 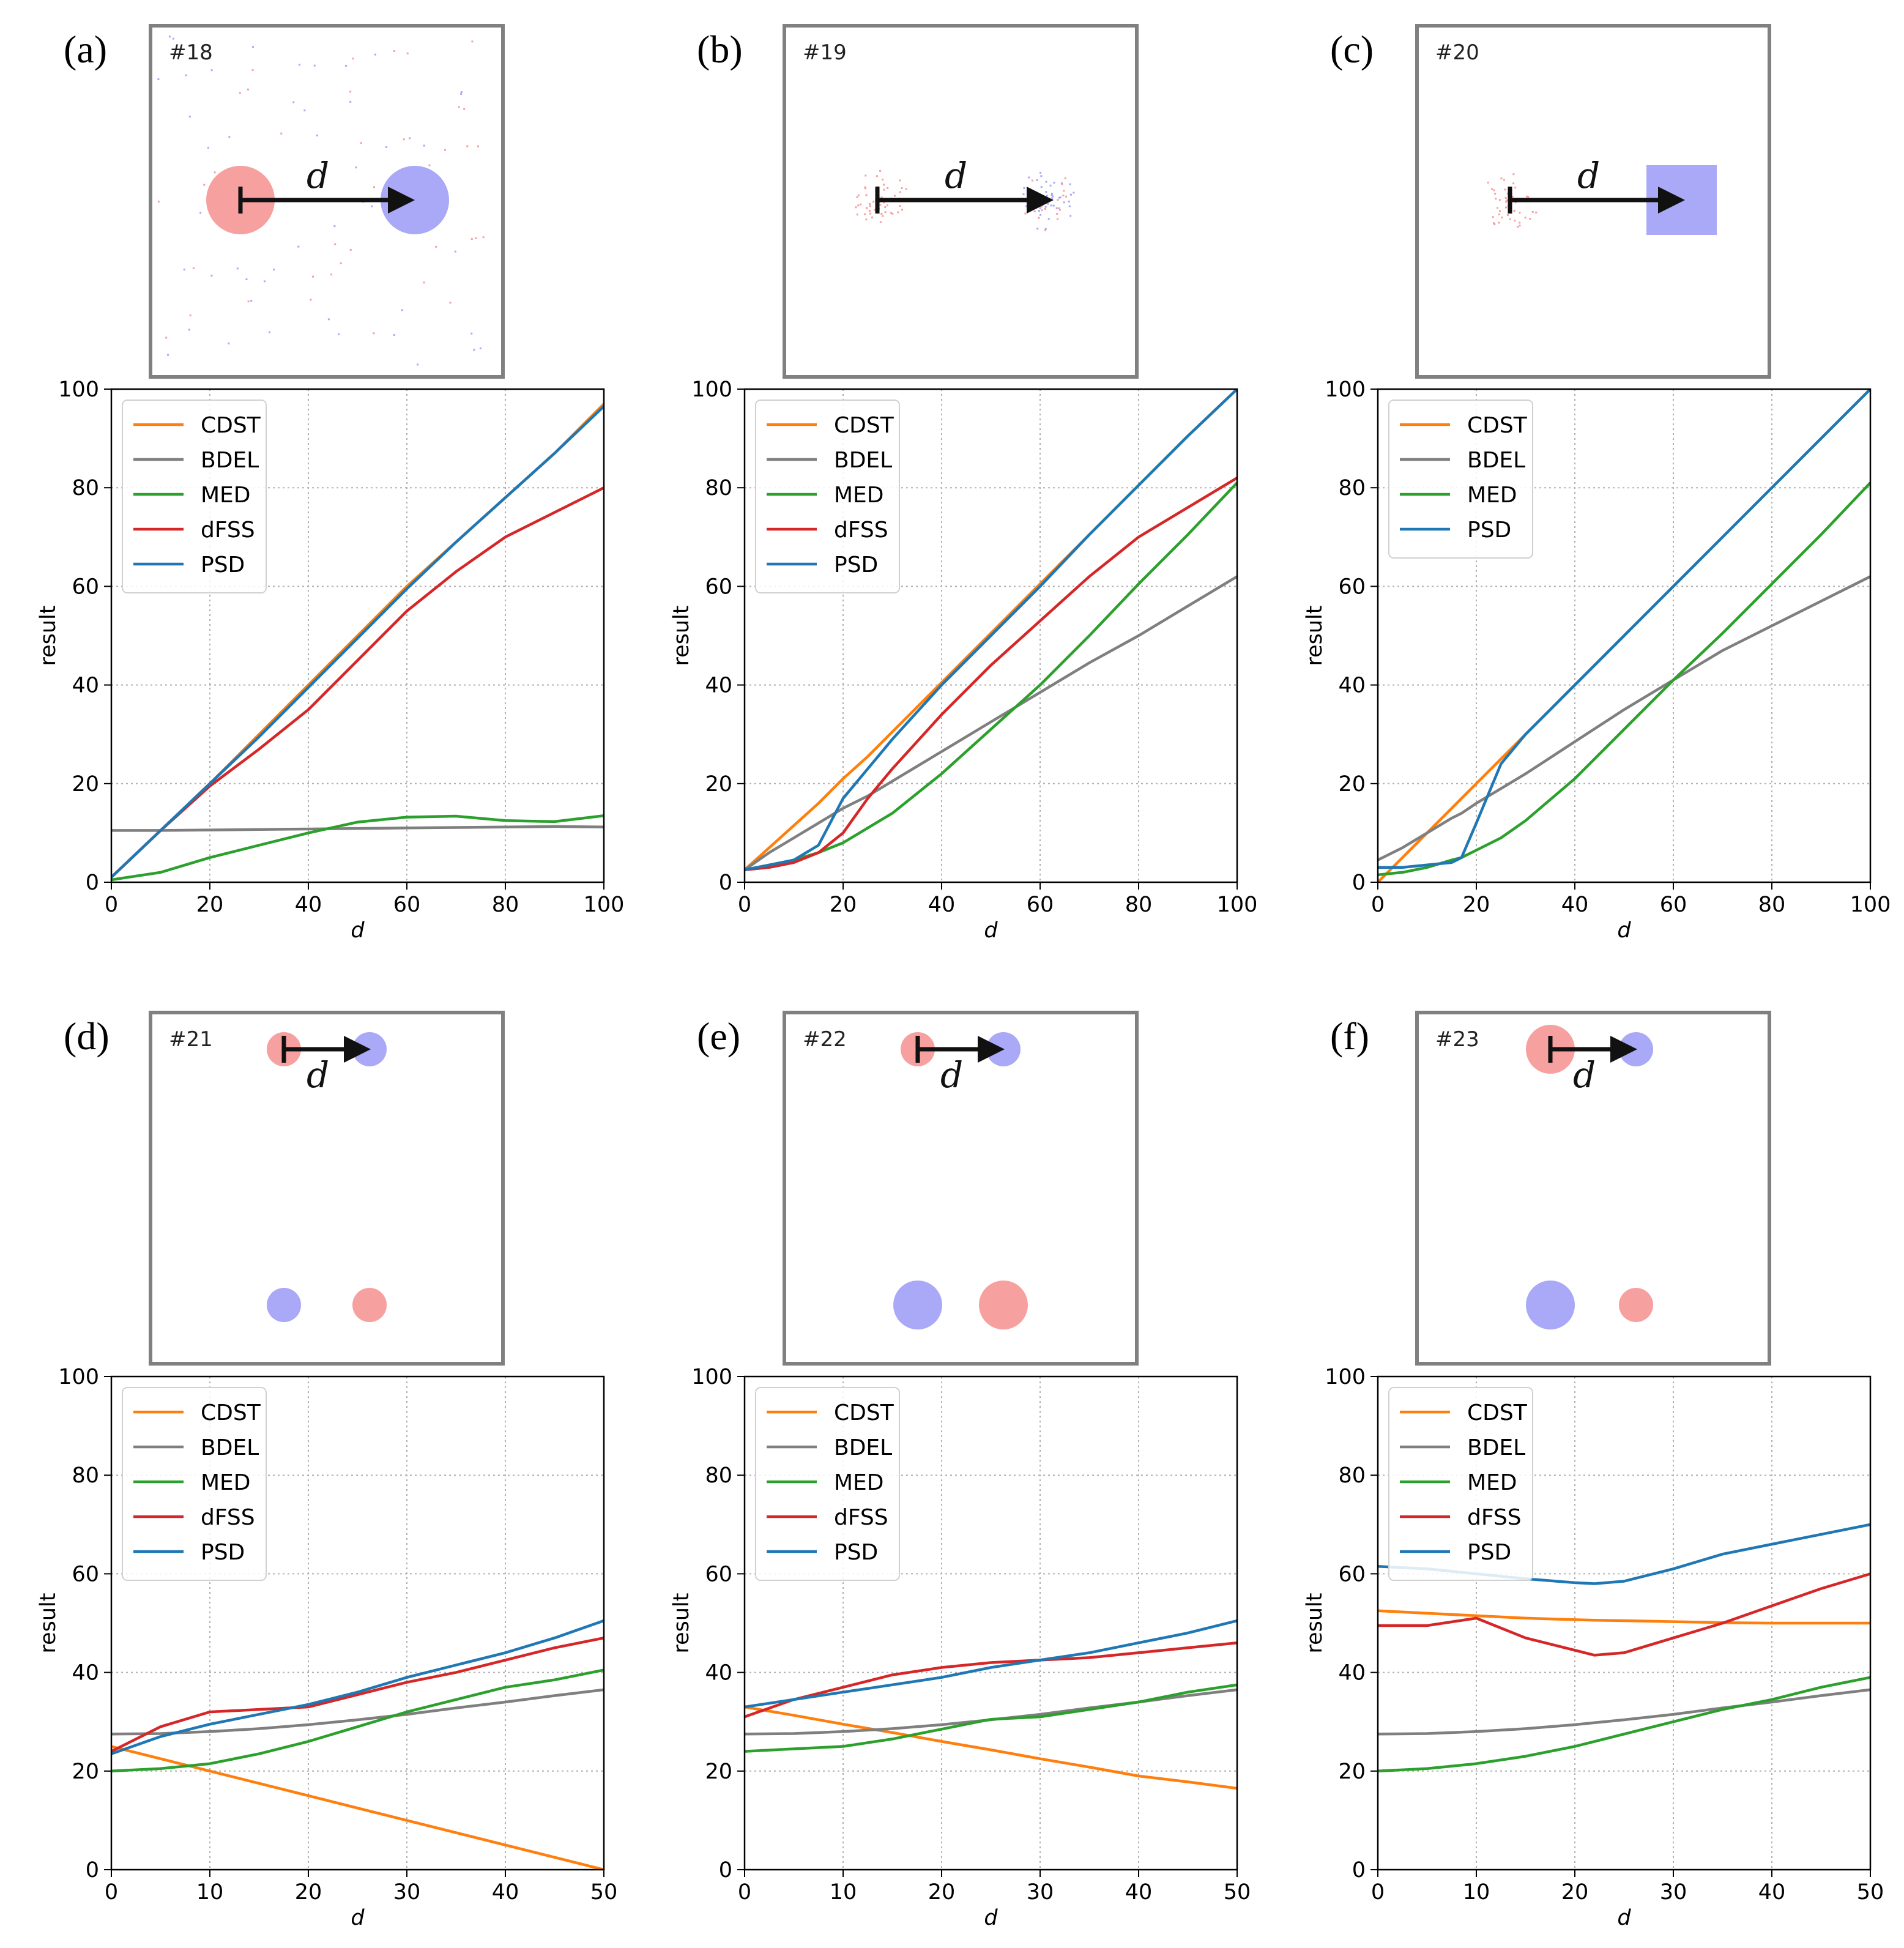 What do you see at coordinates (369, 1305) in the screenshot?
I see `observed-object-bottom` at bounding box center [369, 1305].